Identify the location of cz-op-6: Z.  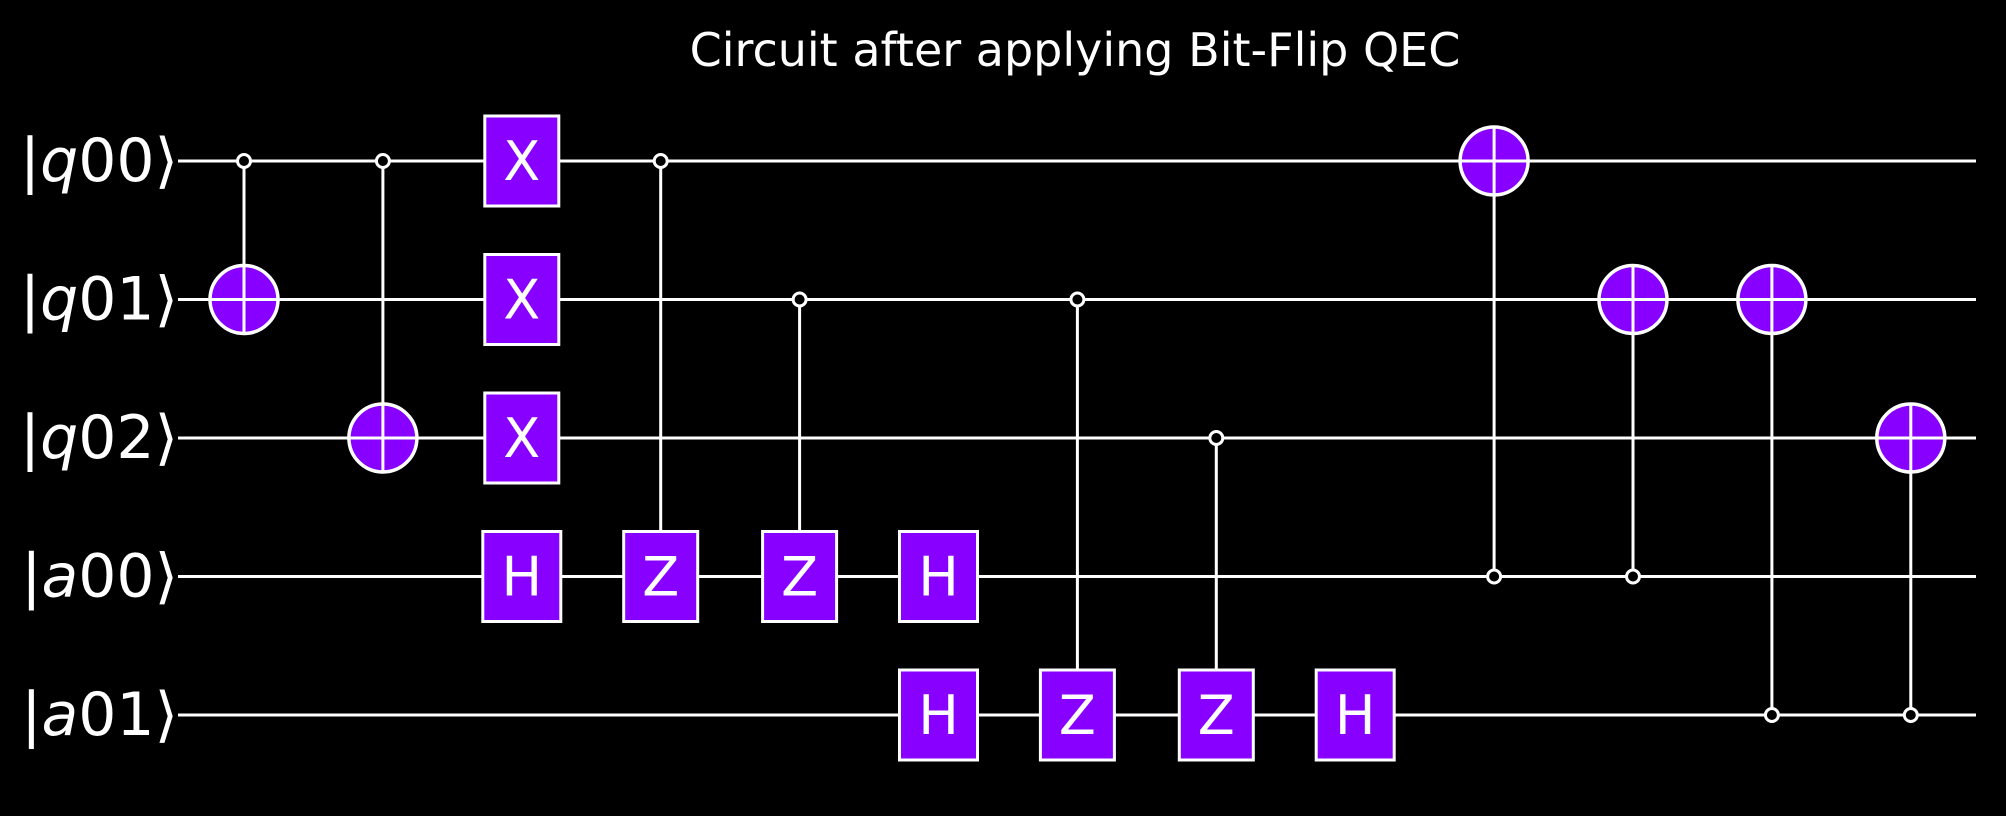
(661, 388).